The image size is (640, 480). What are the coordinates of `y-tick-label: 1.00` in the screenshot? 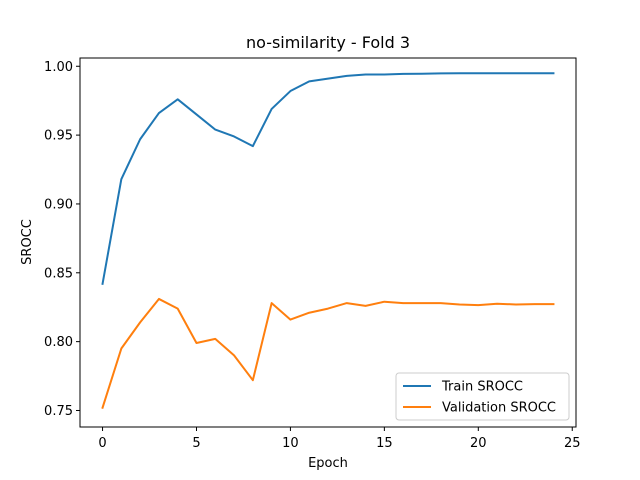 It's located at (58, 67).